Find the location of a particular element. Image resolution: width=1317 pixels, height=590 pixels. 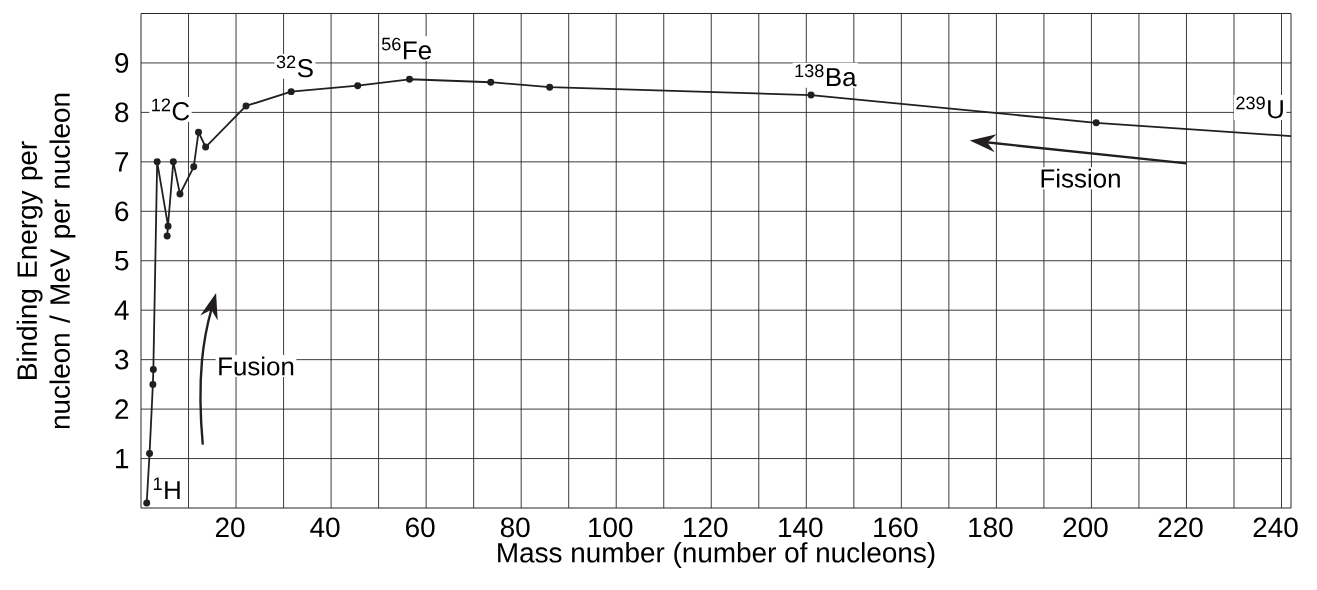

x-tick-label: 240 is located at coordinates (1275, 527).